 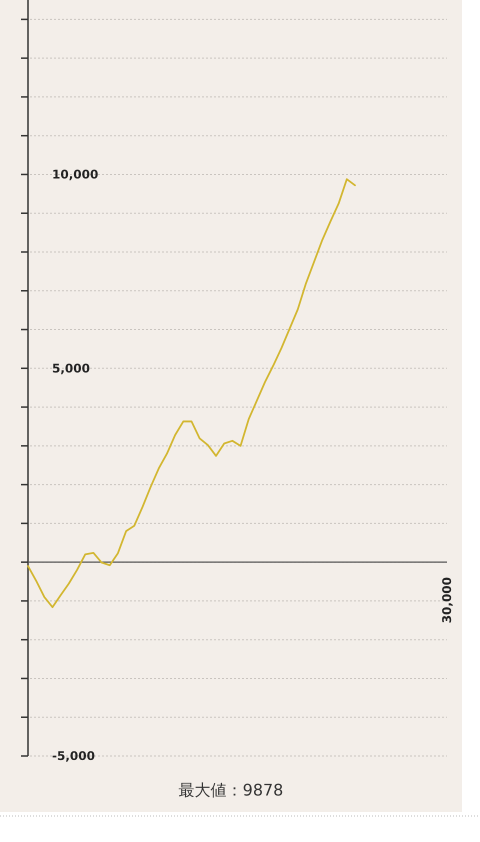 What do you see at coordinates (231, 790) in the screenshot?
I see `text: 最大値：9878` at bounding box center [231, 790].